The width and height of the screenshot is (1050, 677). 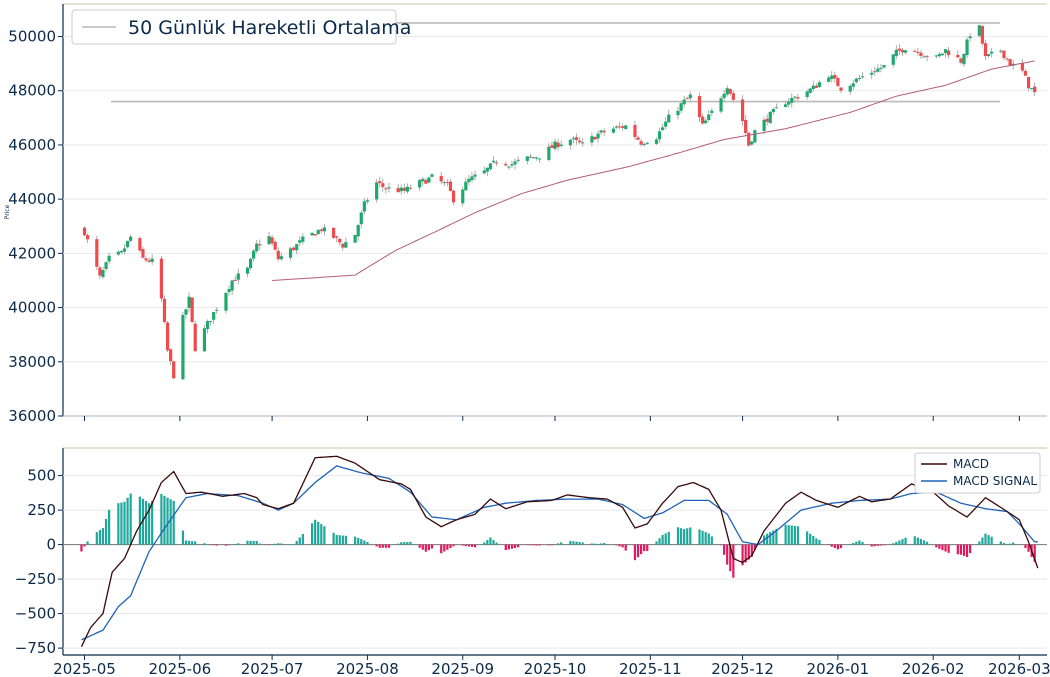 I want to click on macd-y-ticks: −750 −500 −250 0 250 500, so click(x=39, y=562).